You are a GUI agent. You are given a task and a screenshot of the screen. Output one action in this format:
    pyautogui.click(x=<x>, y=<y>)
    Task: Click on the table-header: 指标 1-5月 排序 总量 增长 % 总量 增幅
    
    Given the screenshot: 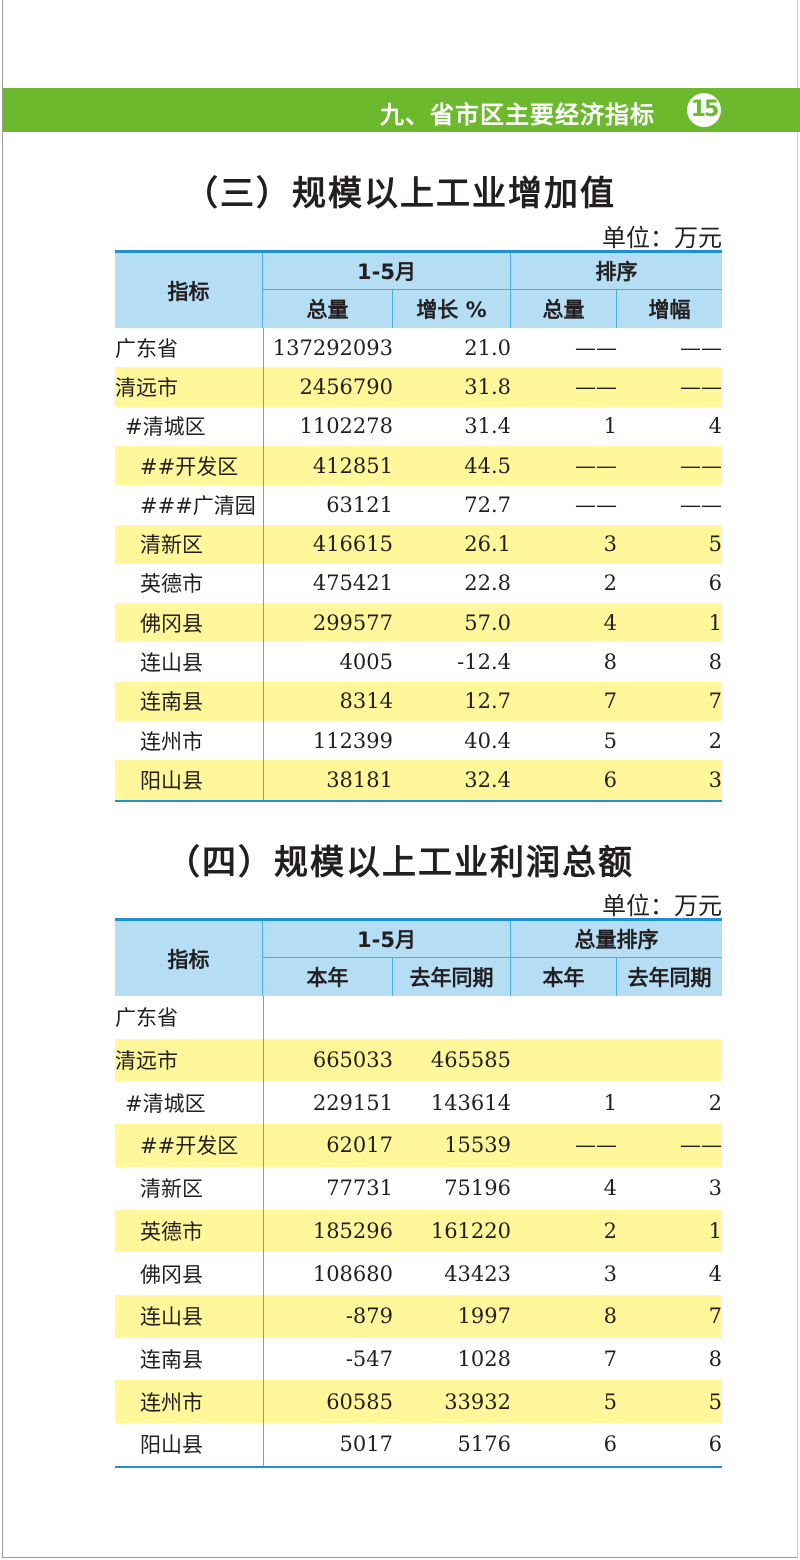 What is the action you would take?
    pyautogui.click(x=418, y=290)
    